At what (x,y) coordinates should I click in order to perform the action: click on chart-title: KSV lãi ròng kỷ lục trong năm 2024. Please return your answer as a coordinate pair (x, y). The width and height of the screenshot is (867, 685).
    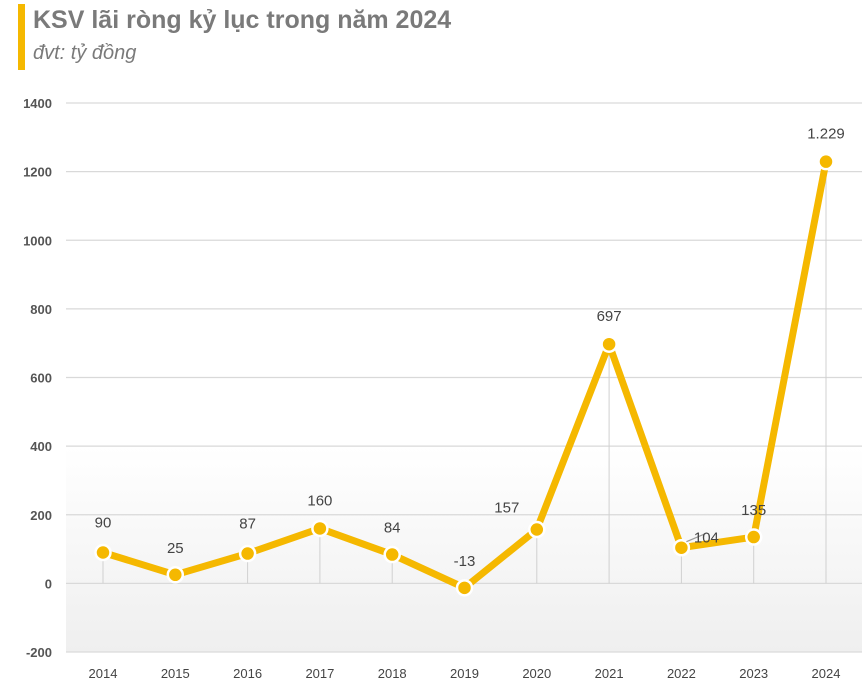
    Looking at the image, I should click on (242, 20).